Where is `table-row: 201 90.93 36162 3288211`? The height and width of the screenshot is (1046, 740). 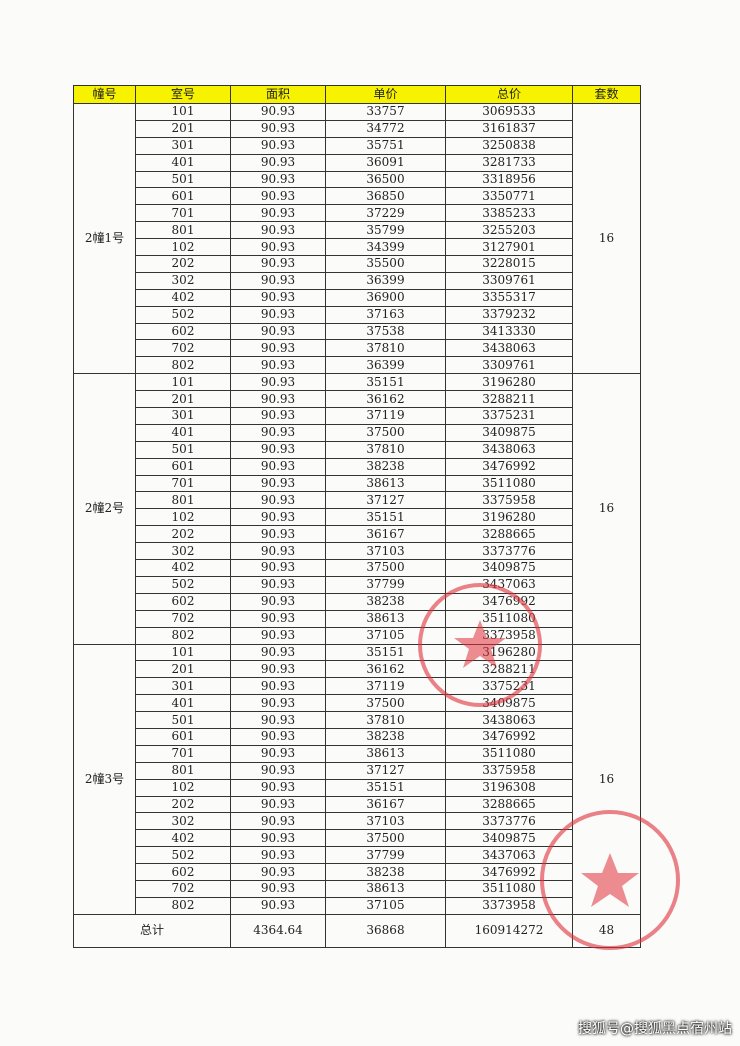 table-row: 201 90.93 36162 3288211 is located at coordinates (357, 399).